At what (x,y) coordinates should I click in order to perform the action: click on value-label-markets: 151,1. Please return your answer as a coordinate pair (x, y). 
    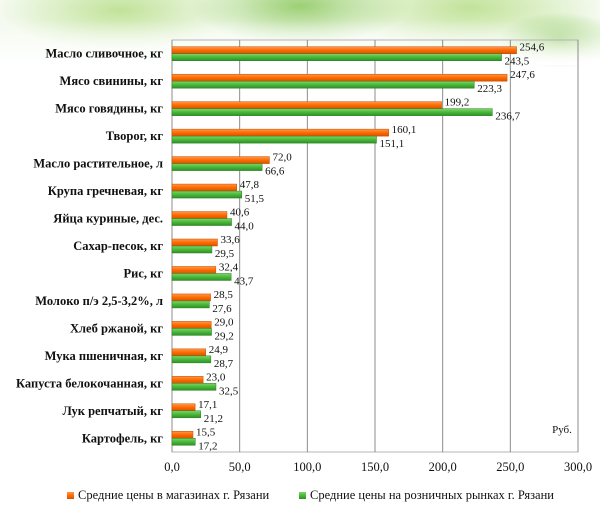
    Looking at the image, I should click on (391, 144).